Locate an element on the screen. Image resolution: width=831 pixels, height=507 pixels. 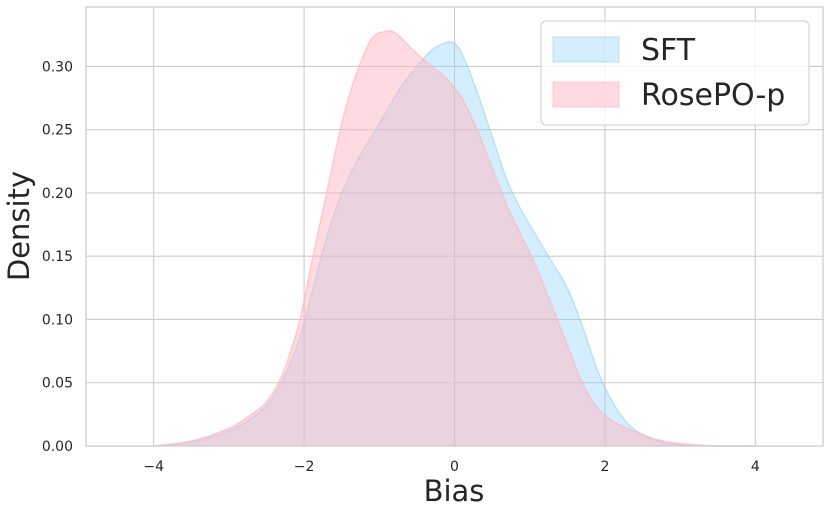
x-tick-label: 2 is located at coordinates (604, 467).